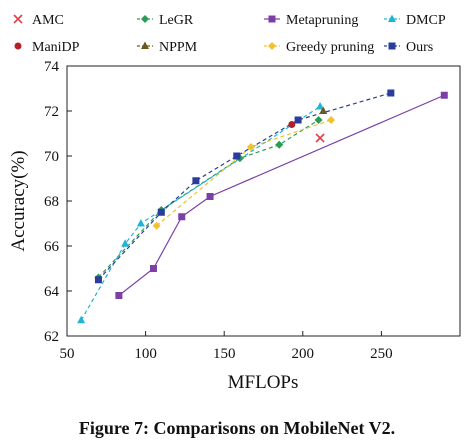  Describe the element at coordinates (67, 354) in the screenshot. I see `x-tick-label: 50` at that location.